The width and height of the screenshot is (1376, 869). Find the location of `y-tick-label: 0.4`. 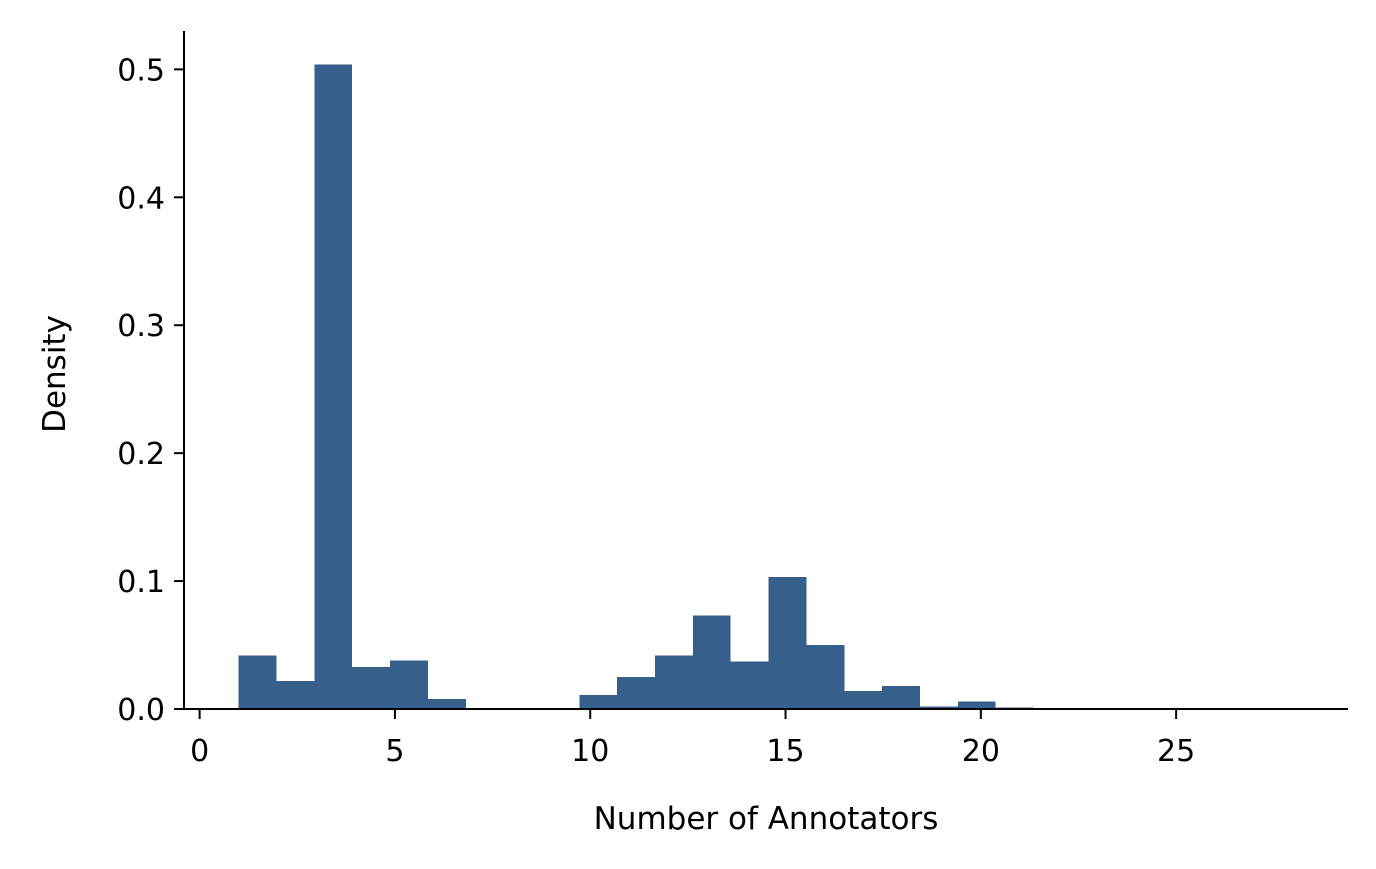

y-tick-label: 0.4 is located at coordinates (141, 198).